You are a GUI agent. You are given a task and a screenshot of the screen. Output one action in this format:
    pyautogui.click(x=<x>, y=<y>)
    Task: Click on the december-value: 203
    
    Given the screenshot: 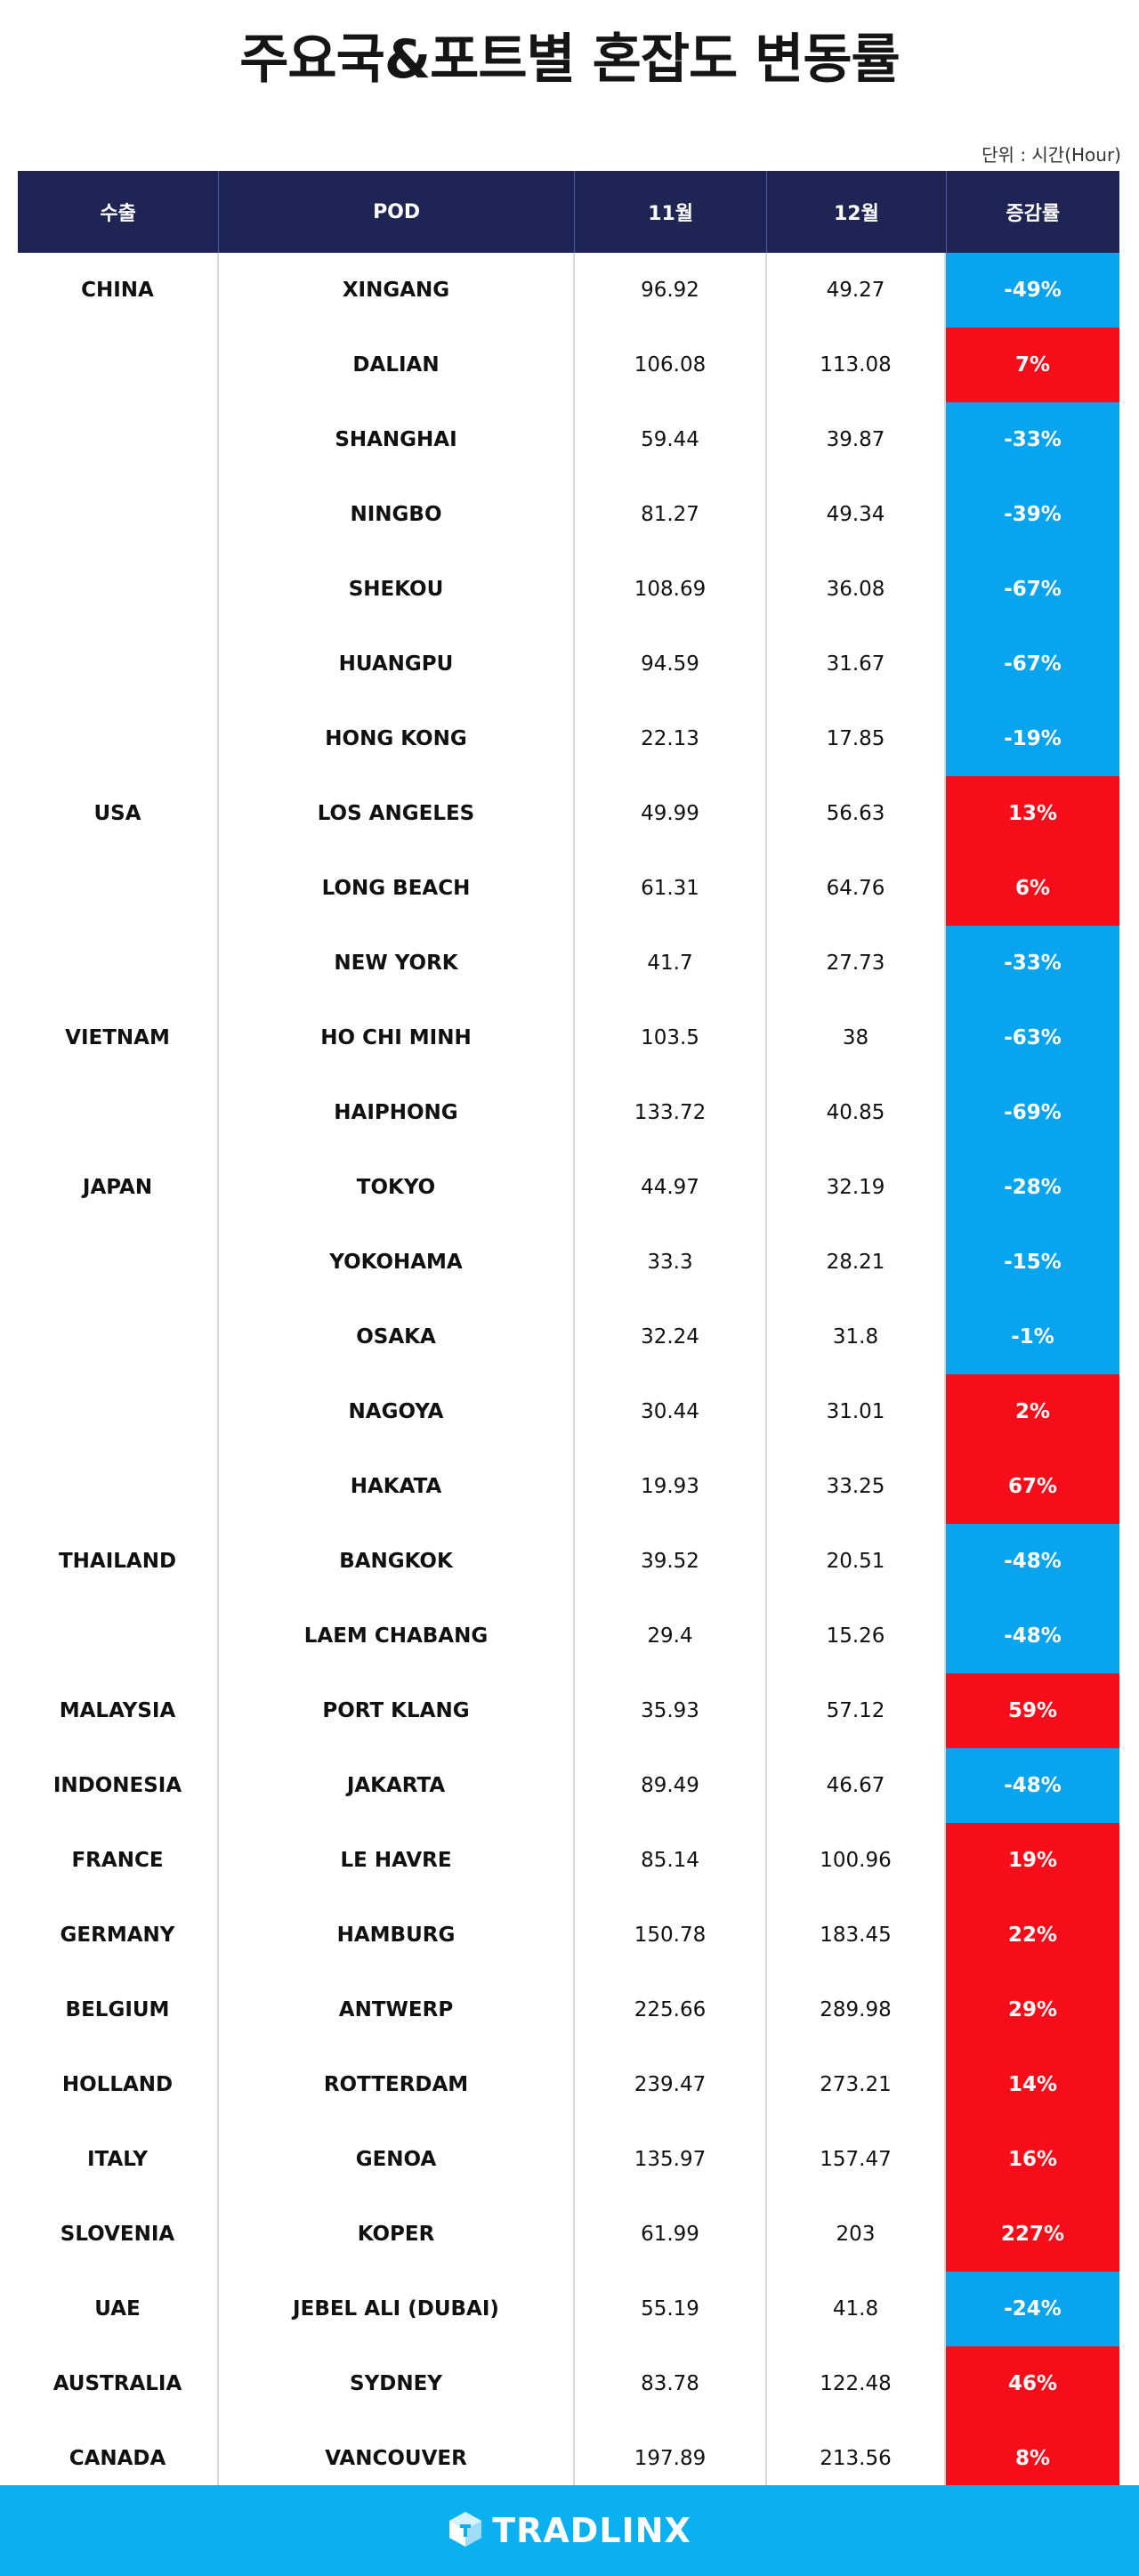 What is the action you would take?
    pyautogui.click(x=857, y=2234)
    